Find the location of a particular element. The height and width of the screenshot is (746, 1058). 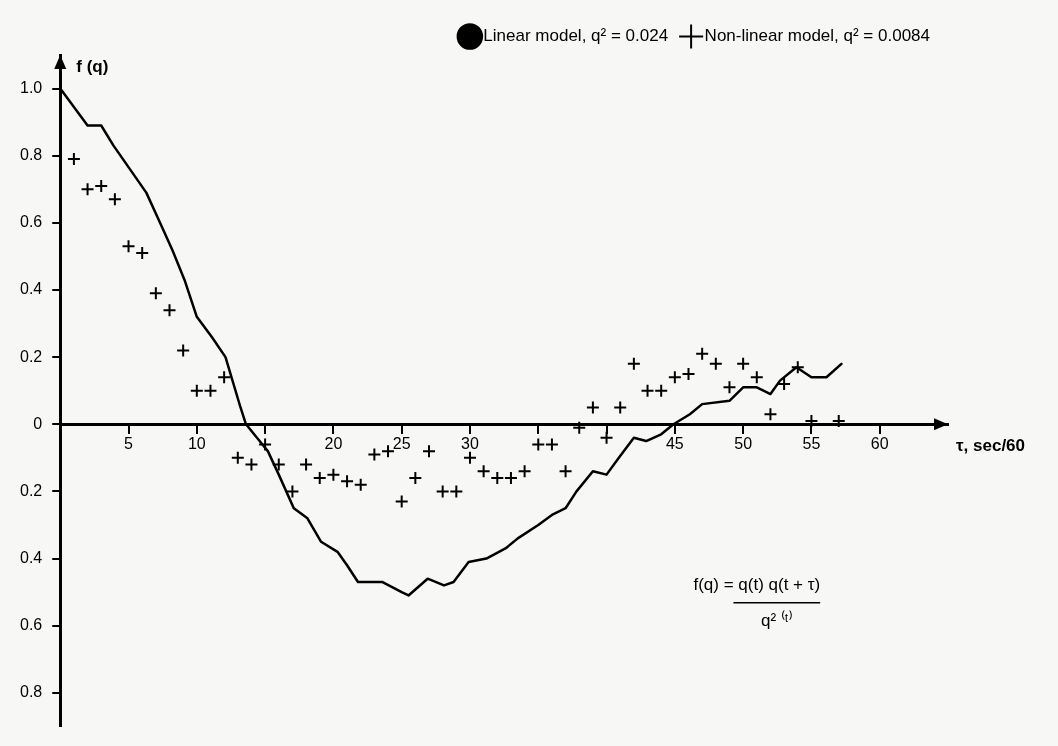

x-tick-label: 5 is located at coordinates (129, 444).